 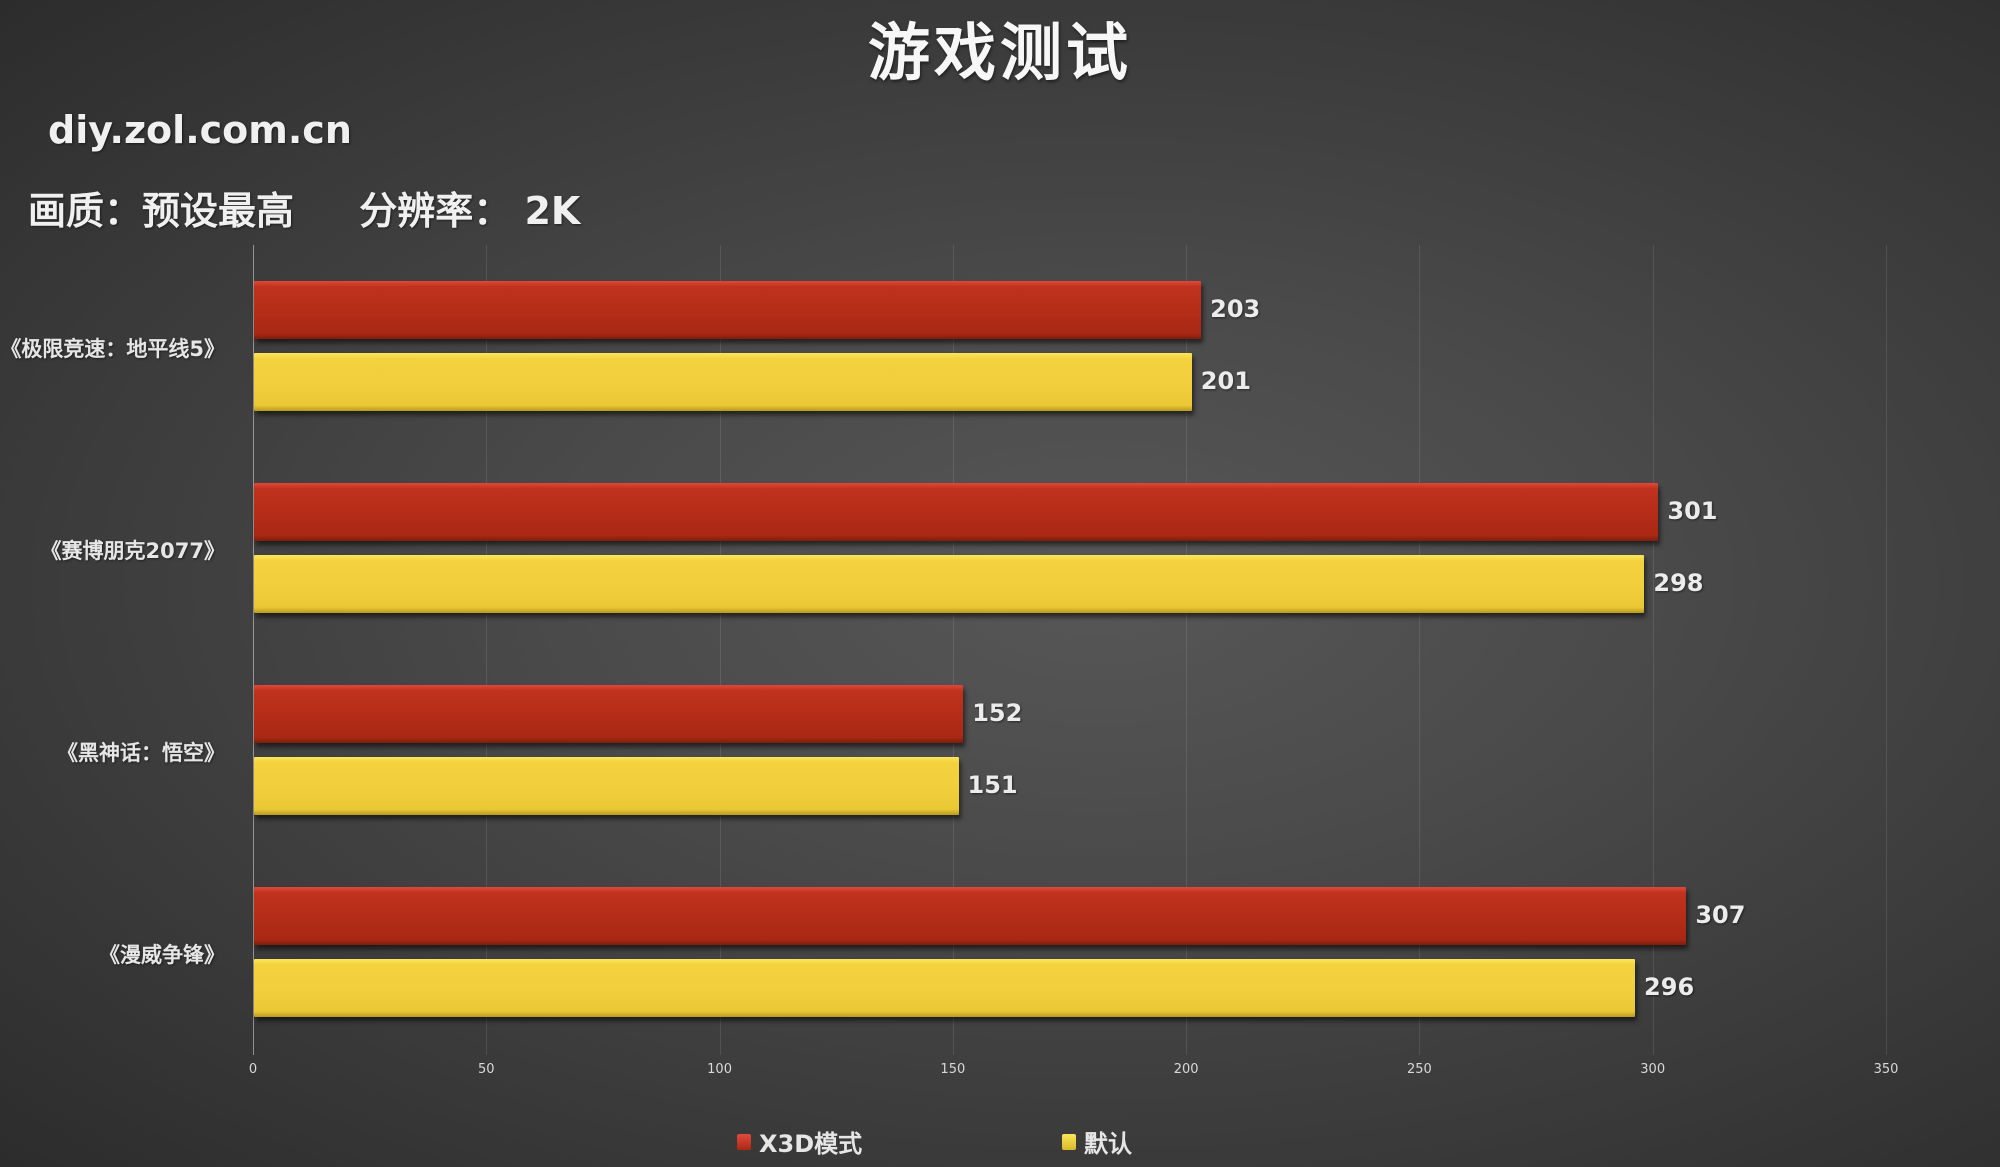 I want to click on data-label: 203, so click(x=1235, y=309).